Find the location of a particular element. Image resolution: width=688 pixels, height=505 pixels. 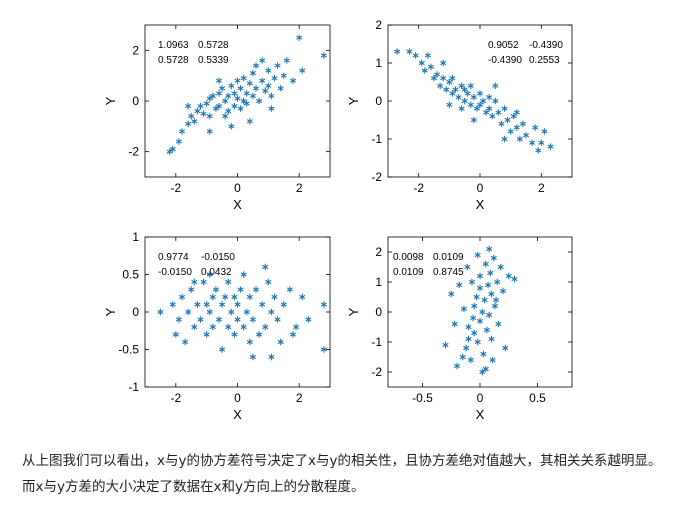

y-tick-label: 2 is located at coordinates (135, 50).